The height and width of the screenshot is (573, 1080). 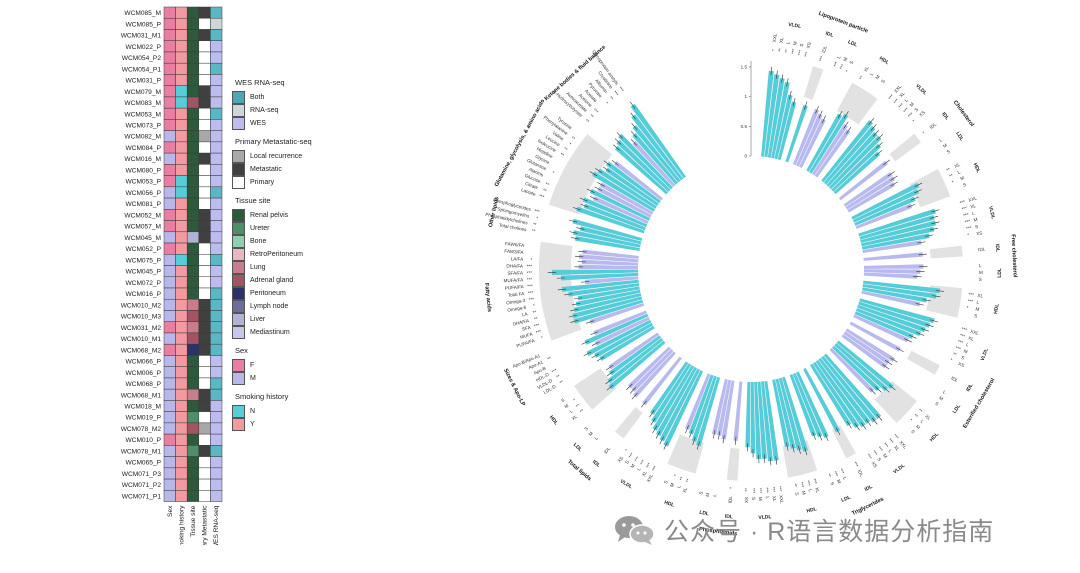 I want to click on legend-item: Mediastinum, so click(x=287, y=332).